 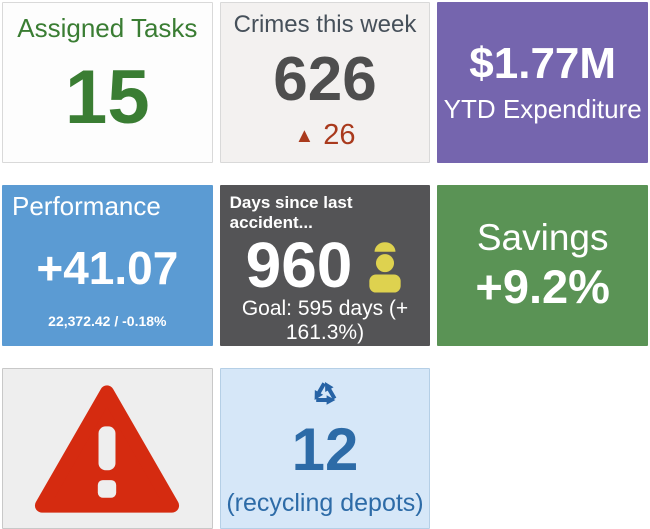 I want to click on recycling-value: 12, so click(x=325, y=449).